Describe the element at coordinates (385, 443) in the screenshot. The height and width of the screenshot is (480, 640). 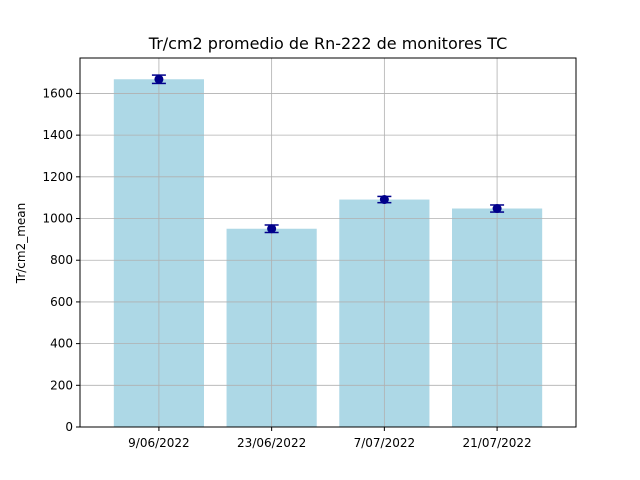
I see `x-tick-label-3: 7/07/2022` at that location.